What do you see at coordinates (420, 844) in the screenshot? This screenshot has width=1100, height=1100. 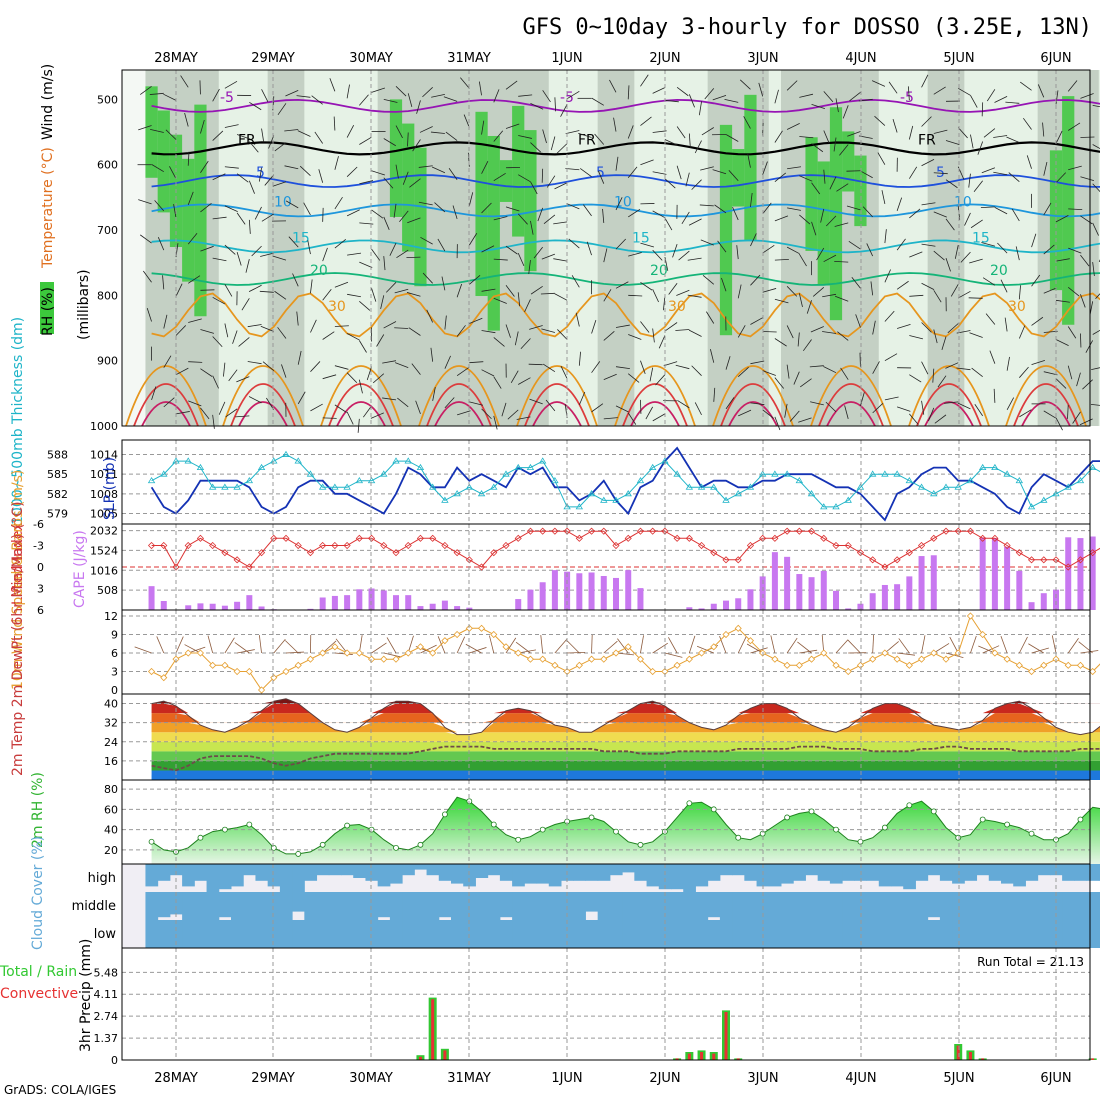 I see `rh2m-point` at bounding box center [420, 844].